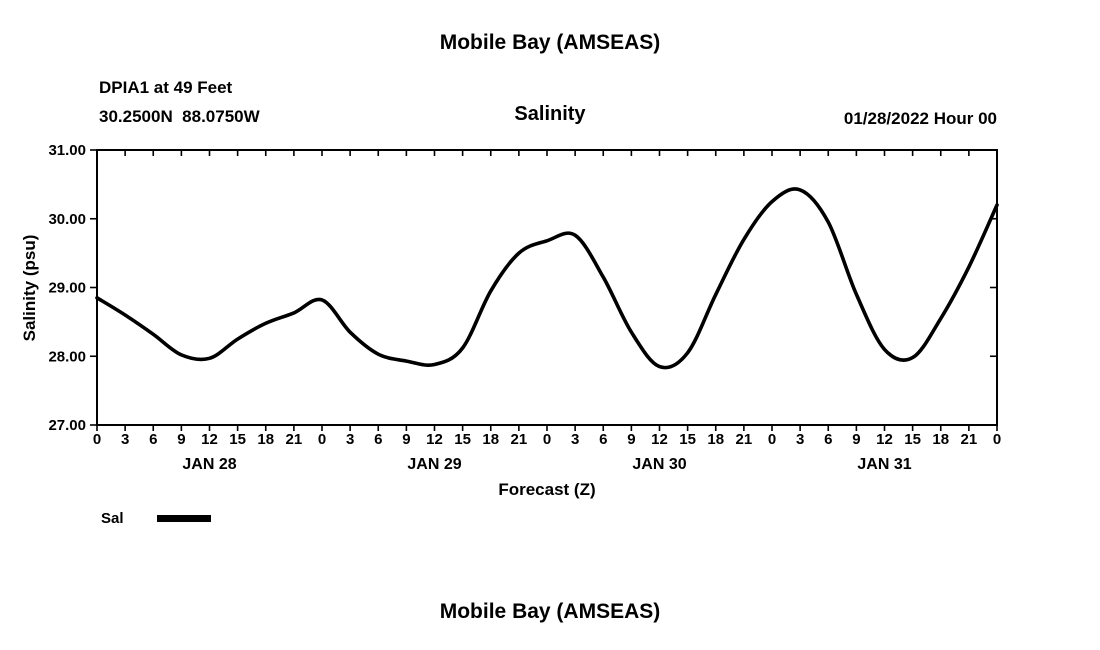 This screenshot has width=1100, height=650. I want to click on chart-title: Salinity, so click(550, 114).